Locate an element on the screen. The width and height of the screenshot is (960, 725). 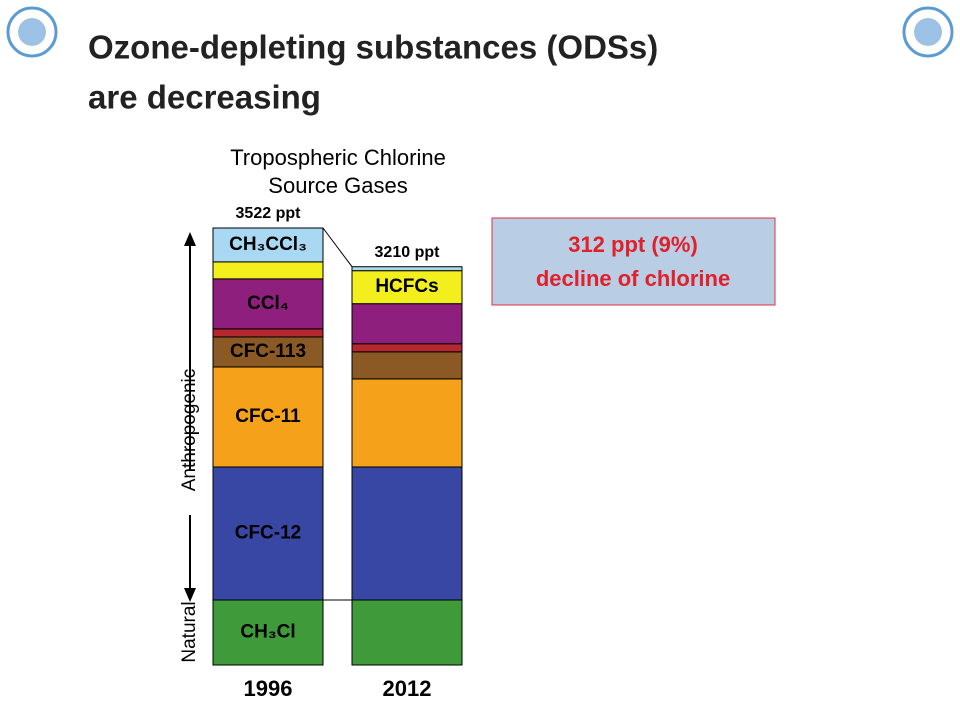
slide-title: are decreasing is located at coordinates (204, 97).